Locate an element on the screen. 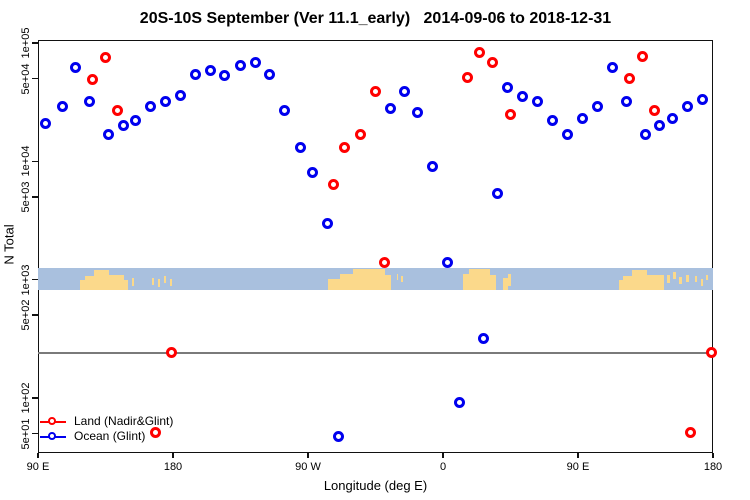 The width and height of the screenshot is (750, 500). legend: Land (Nadir&Glint) Ocean (Glint) is located at coordinates (106, 429).